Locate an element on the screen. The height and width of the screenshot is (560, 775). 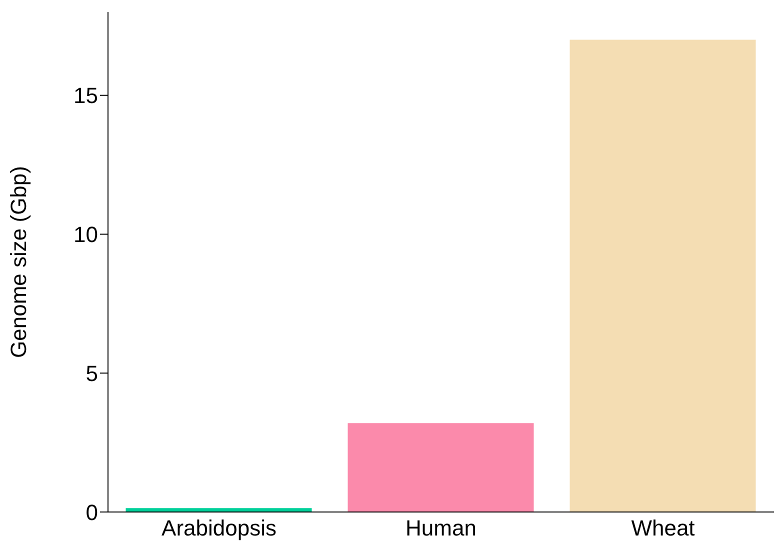
x-tick-label: Human is located at coordinates (441, 528).